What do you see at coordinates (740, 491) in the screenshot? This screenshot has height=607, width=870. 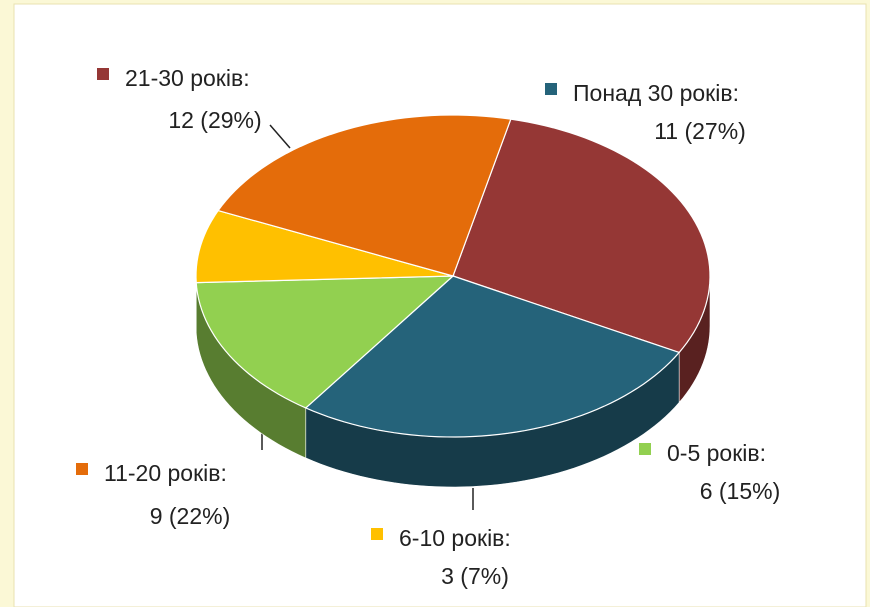 I see `value-label: 6 (15%)` at bounding box center [740, 491].